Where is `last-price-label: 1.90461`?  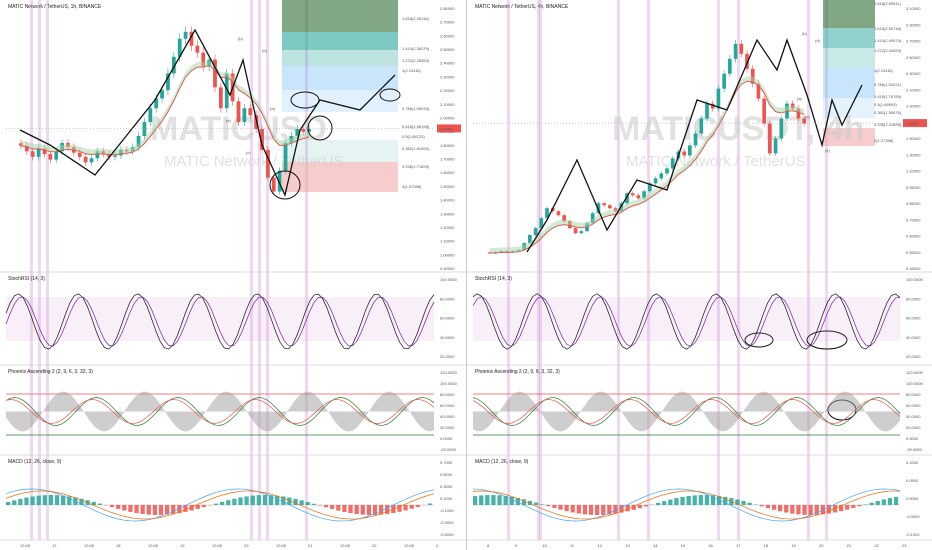 last-price-label: 1.90461 is located at coordinates (912, 123).